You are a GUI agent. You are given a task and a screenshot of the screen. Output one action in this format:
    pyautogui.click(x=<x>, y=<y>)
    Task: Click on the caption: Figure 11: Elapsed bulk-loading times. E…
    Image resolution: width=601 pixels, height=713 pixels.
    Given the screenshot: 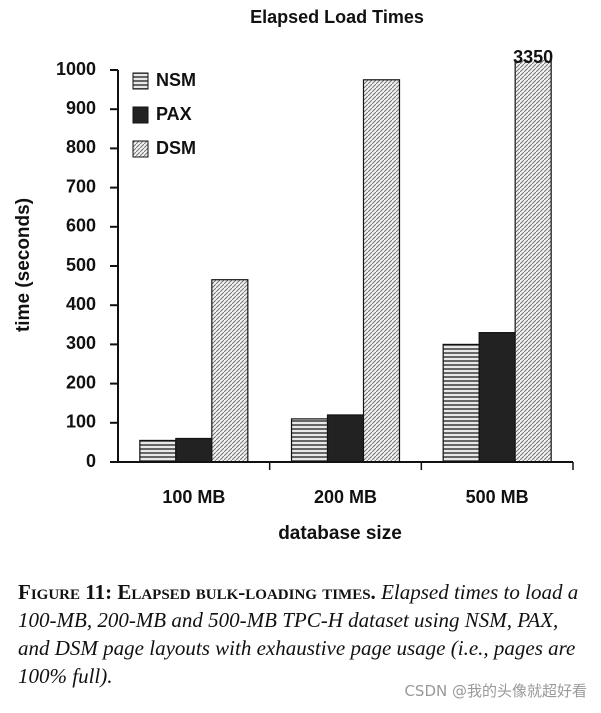 What is the action you would take?
    pyautogui.click(x=303, y=634)
    